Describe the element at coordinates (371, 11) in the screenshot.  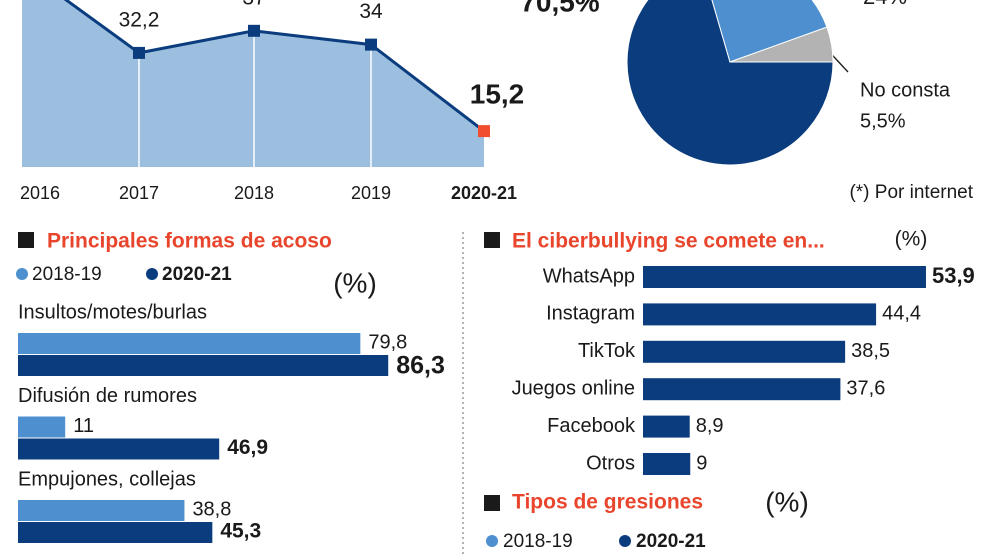
I see `value-label: 34` at that location.